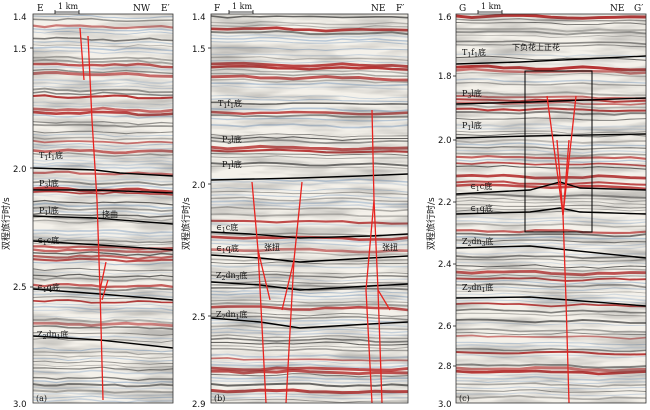 This screenshot has width=650, height=410. I want to click on horizon-c-t1f1, so click(551, 60).